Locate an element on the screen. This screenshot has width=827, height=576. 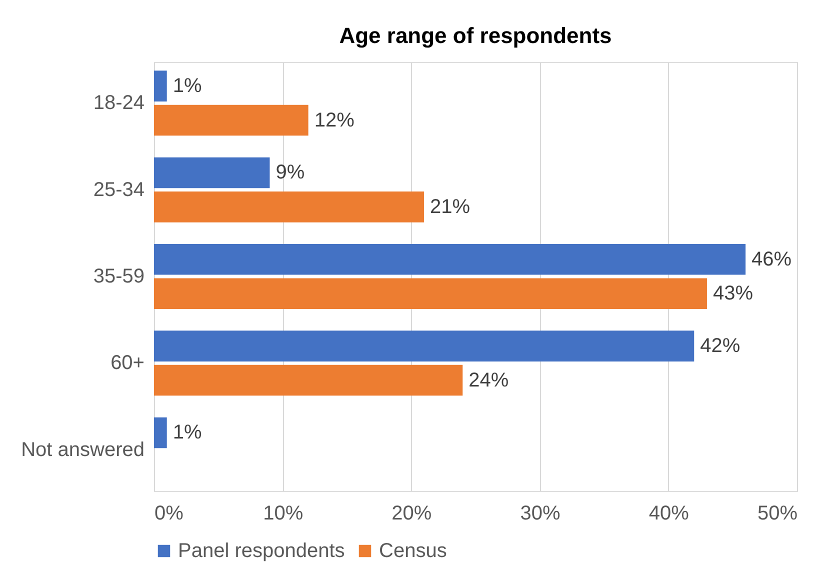
legend-label: Panel respondents is located at coordinates (261, 551).